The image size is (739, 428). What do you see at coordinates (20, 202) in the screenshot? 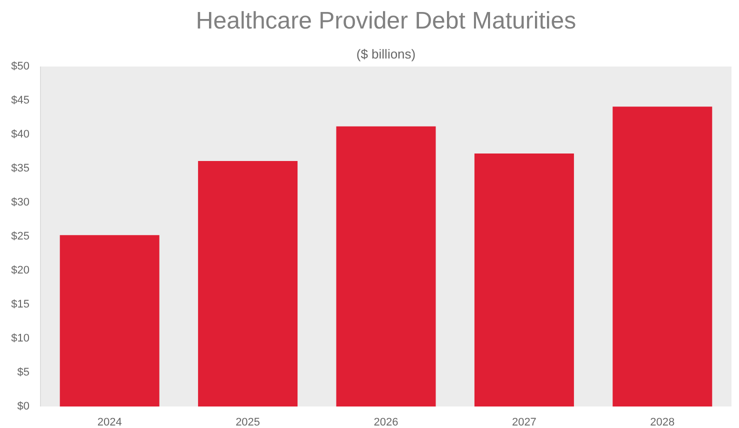
I see `y-tick-label: $30` at bounding box center [20, 202].